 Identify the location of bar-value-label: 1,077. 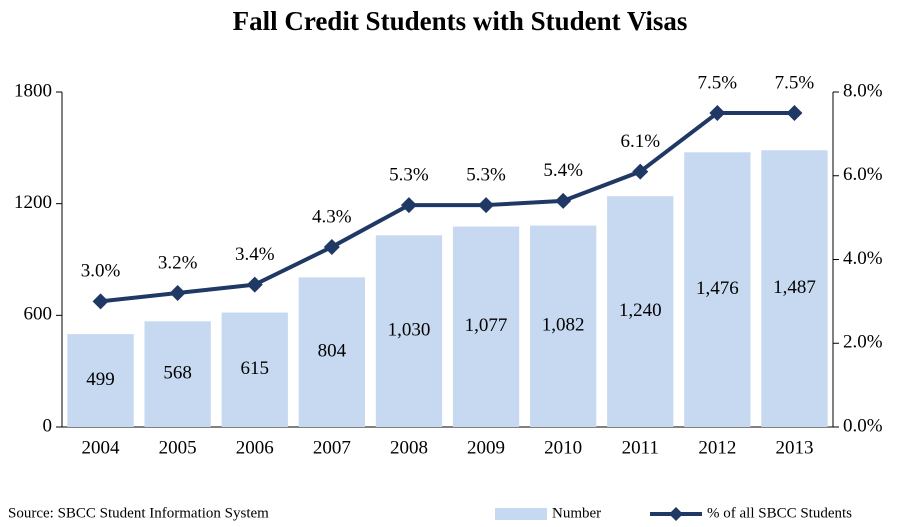
(486, 325).